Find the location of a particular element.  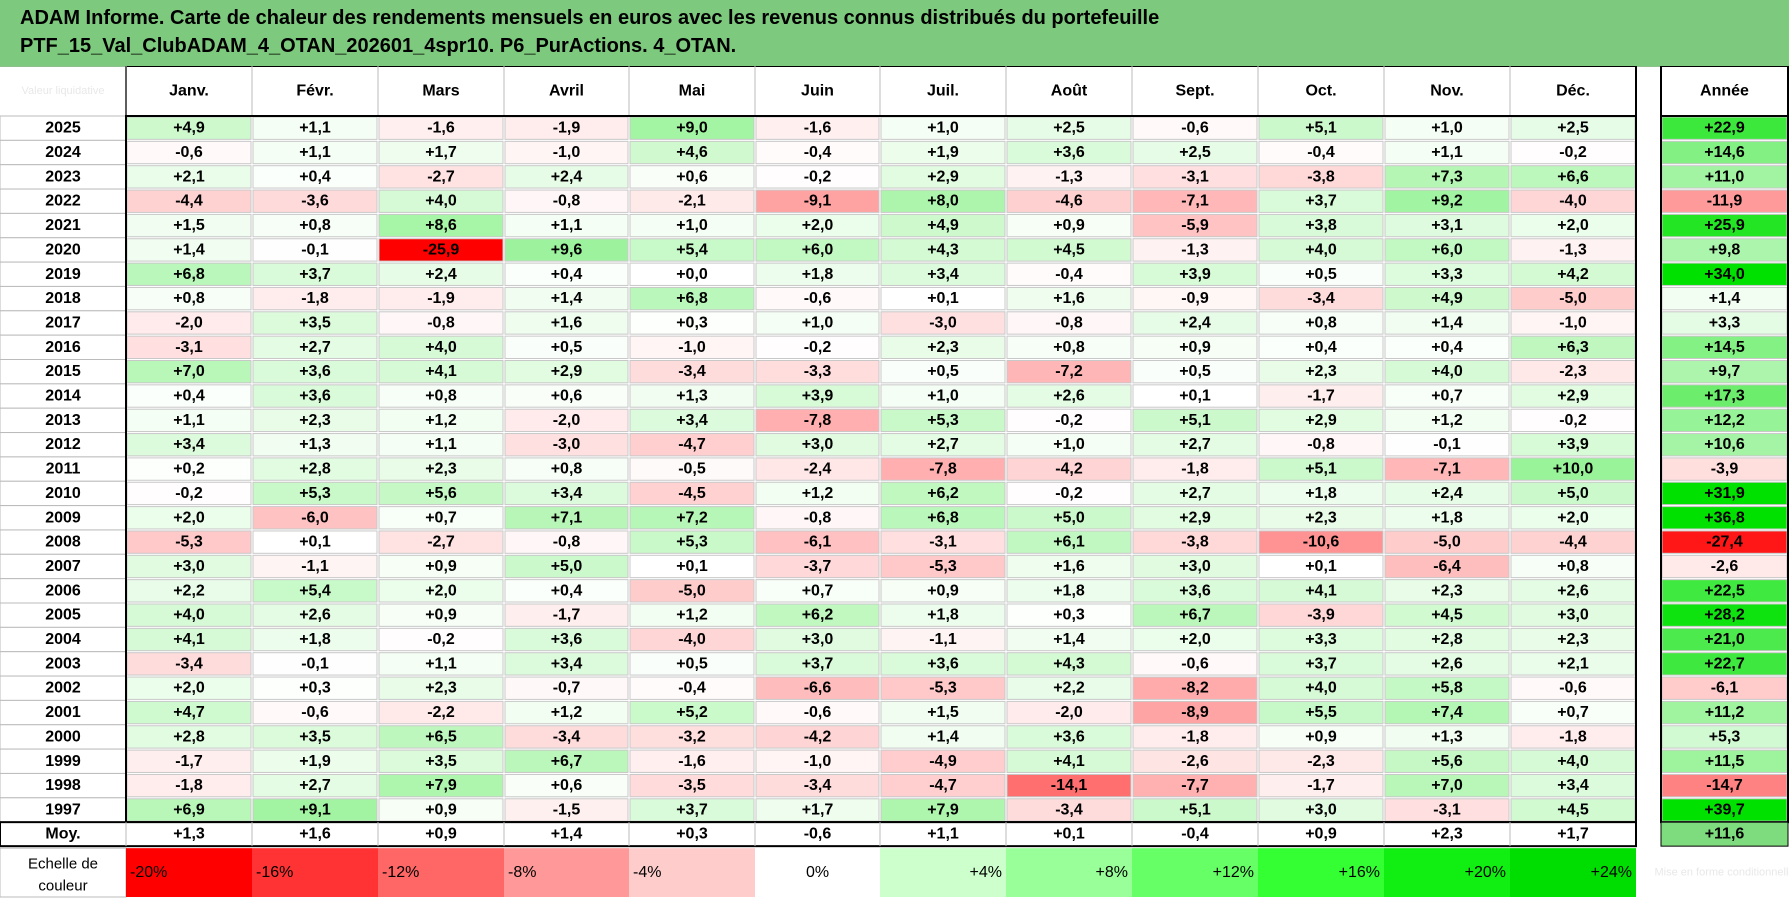

value-2022-1: -4,4 is located at coordinates (189, 201).